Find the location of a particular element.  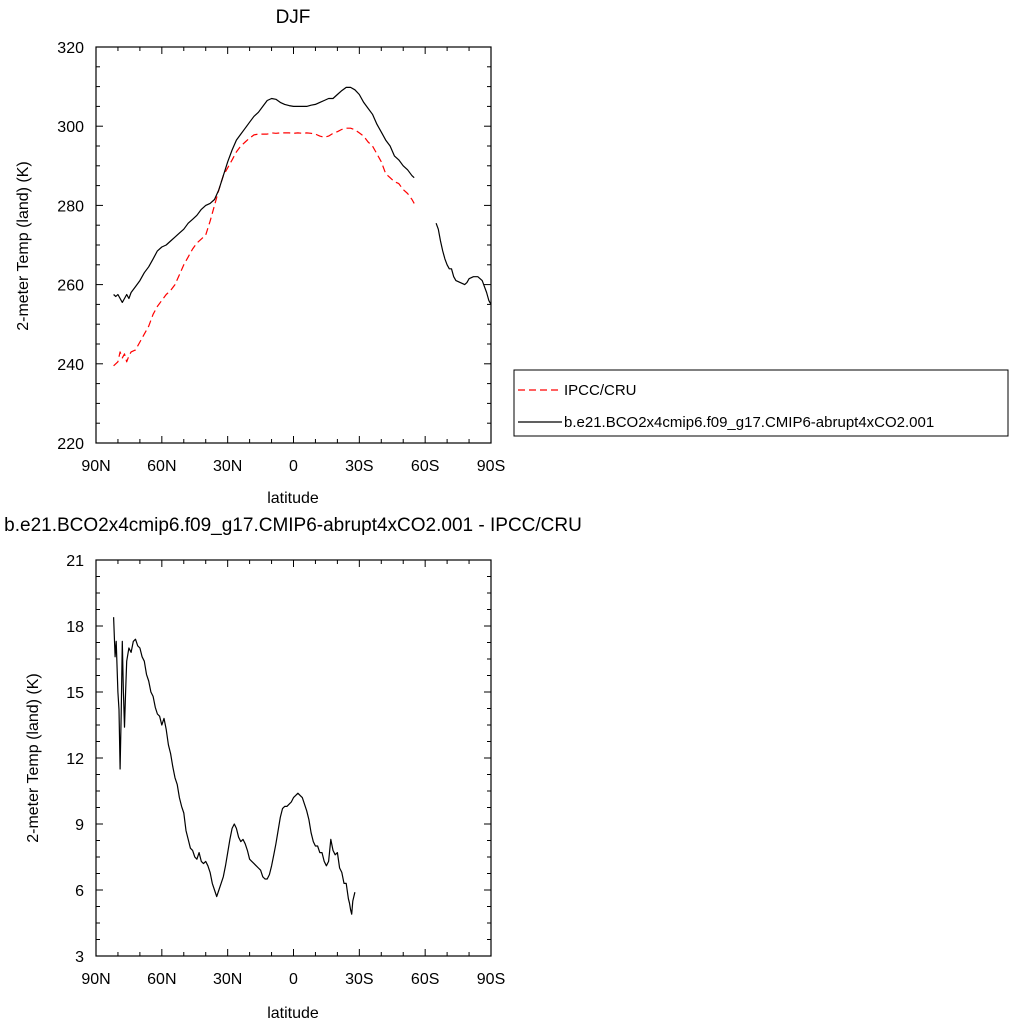

y-tick-label: 15 is located at coordinates (75, 693).